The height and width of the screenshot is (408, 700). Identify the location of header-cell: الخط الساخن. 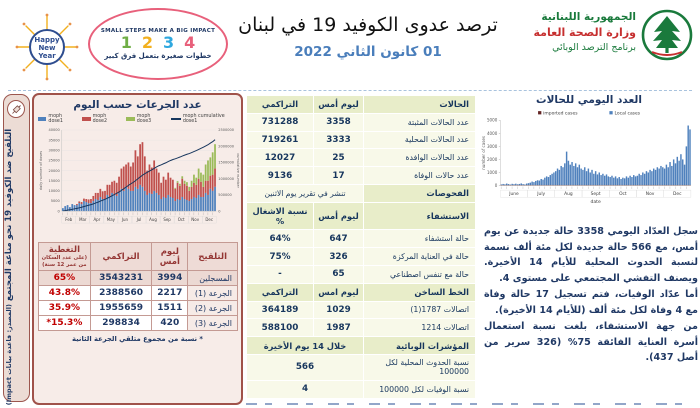
(419, 292).